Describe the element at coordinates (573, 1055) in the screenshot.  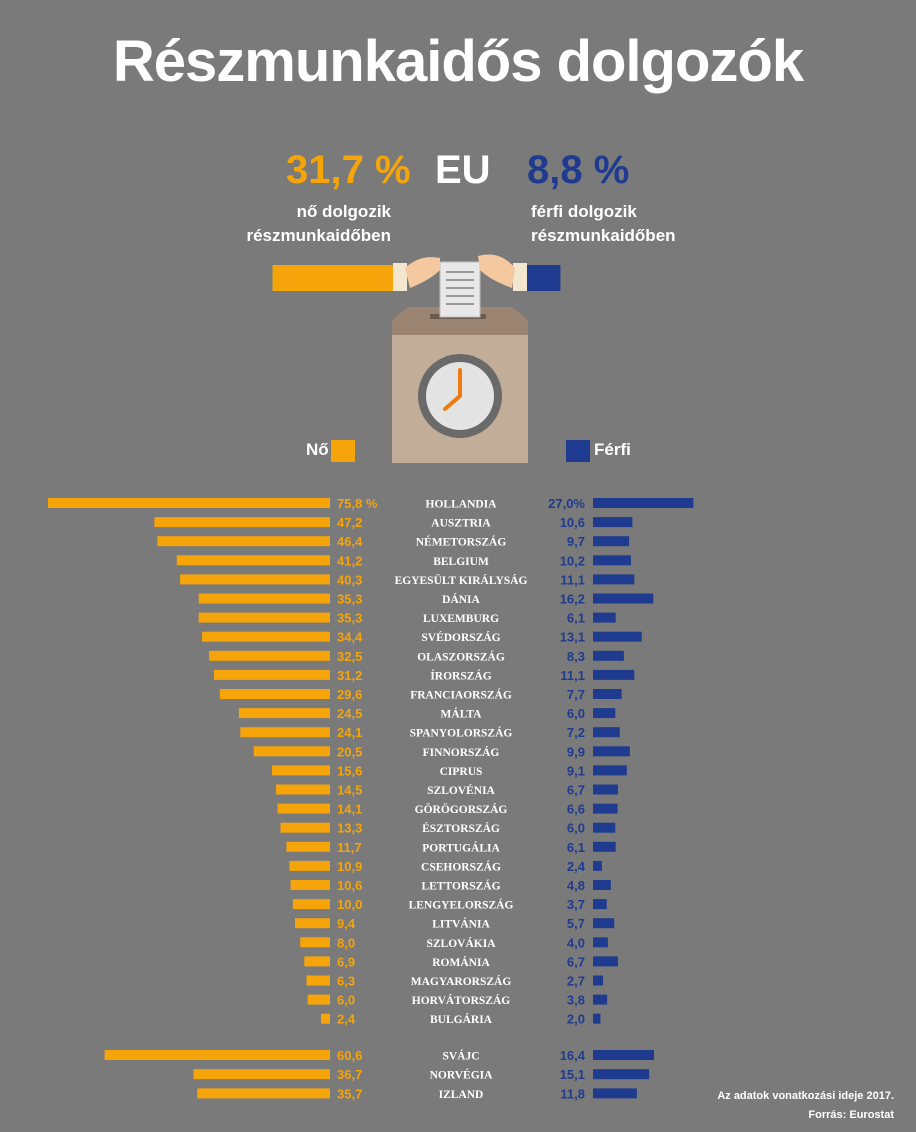
I see `value-label-men: 16,4` at that location.